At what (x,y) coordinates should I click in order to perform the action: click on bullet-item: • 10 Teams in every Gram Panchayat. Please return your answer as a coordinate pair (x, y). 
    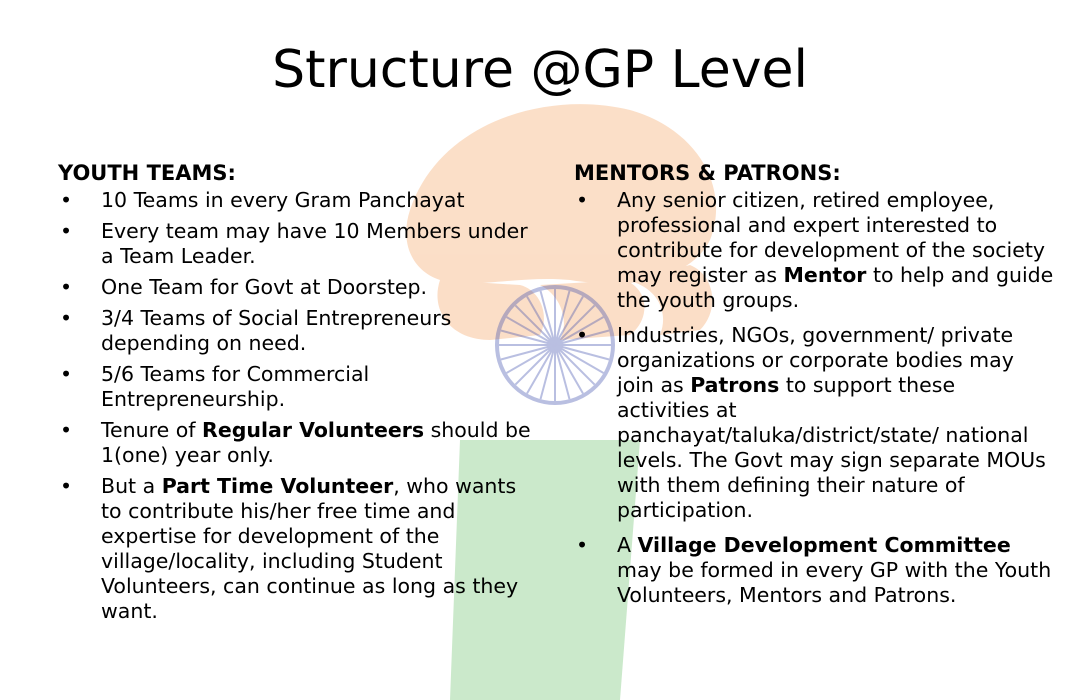
    Looking at the image, I should click on (298, 200).